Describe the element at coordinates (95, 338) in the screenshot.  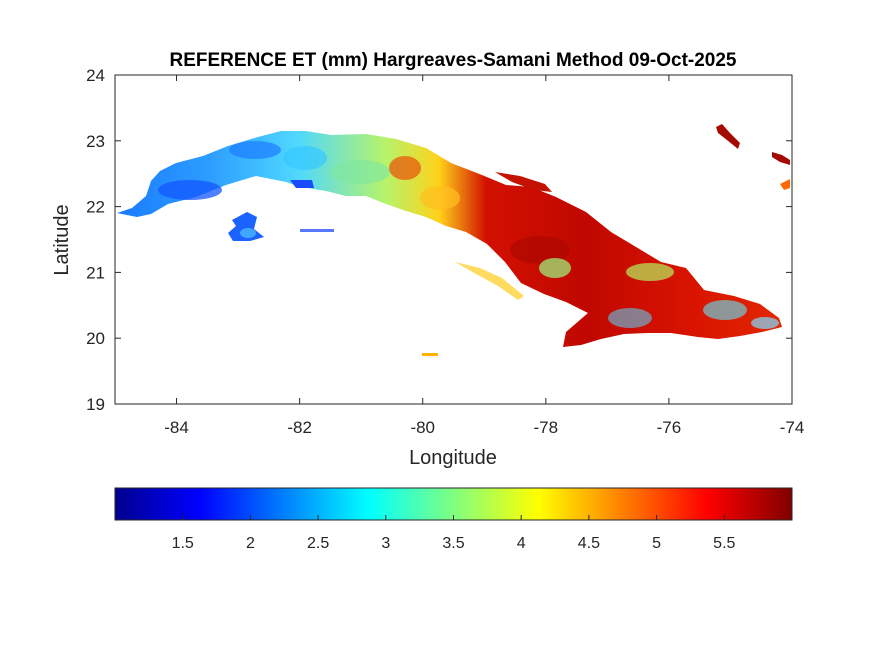
I see `y-tick-label: 20` at that location.